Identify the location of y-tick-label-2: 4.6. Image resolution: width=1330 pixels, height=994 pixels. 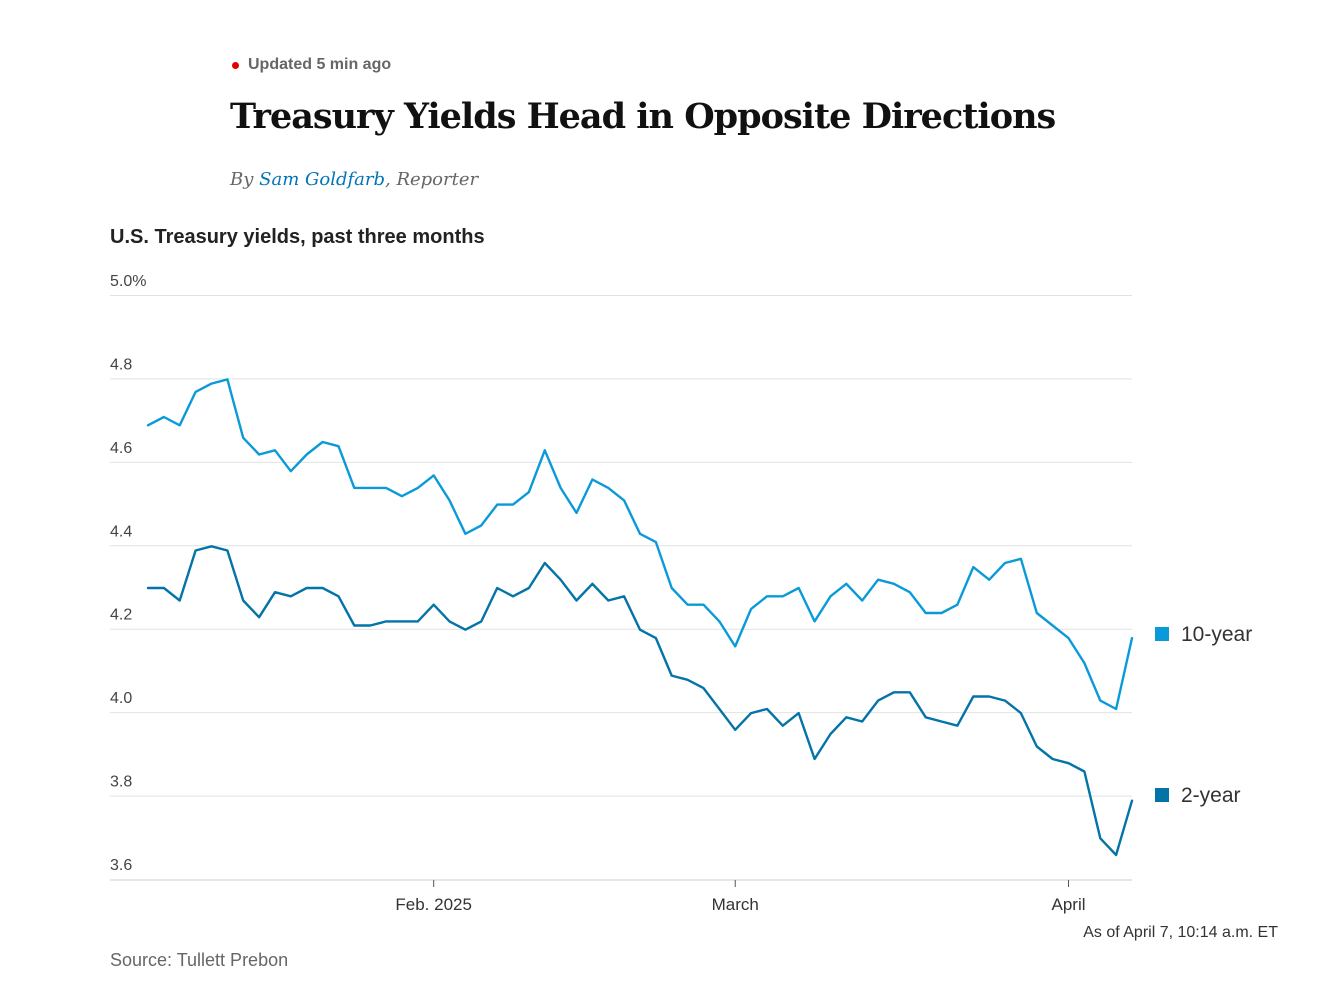
(121, 448).